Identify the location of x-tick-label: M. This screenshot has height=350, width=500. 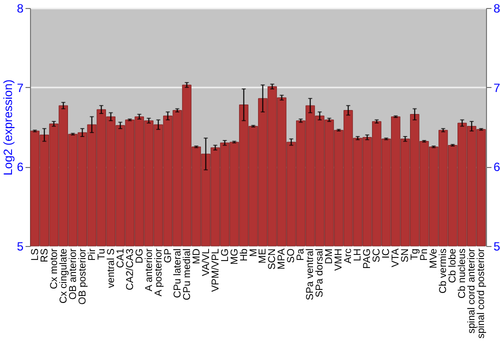
(254, 252).